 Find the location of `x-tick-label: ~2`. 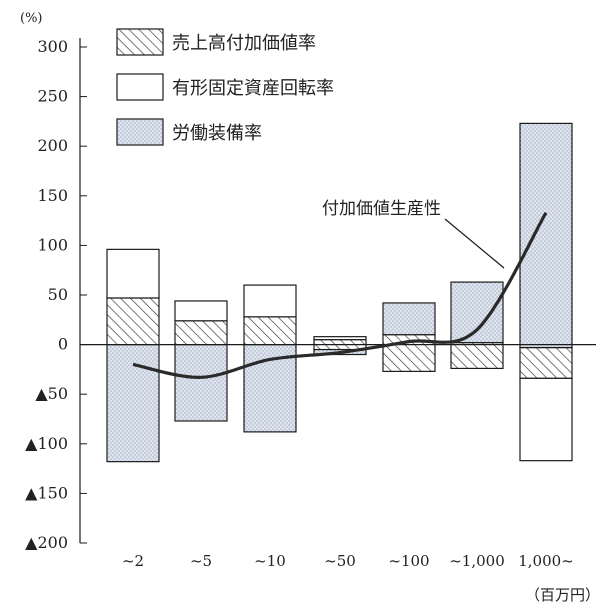

x-tick-label: ~2 is located at coordinates (133, 561).